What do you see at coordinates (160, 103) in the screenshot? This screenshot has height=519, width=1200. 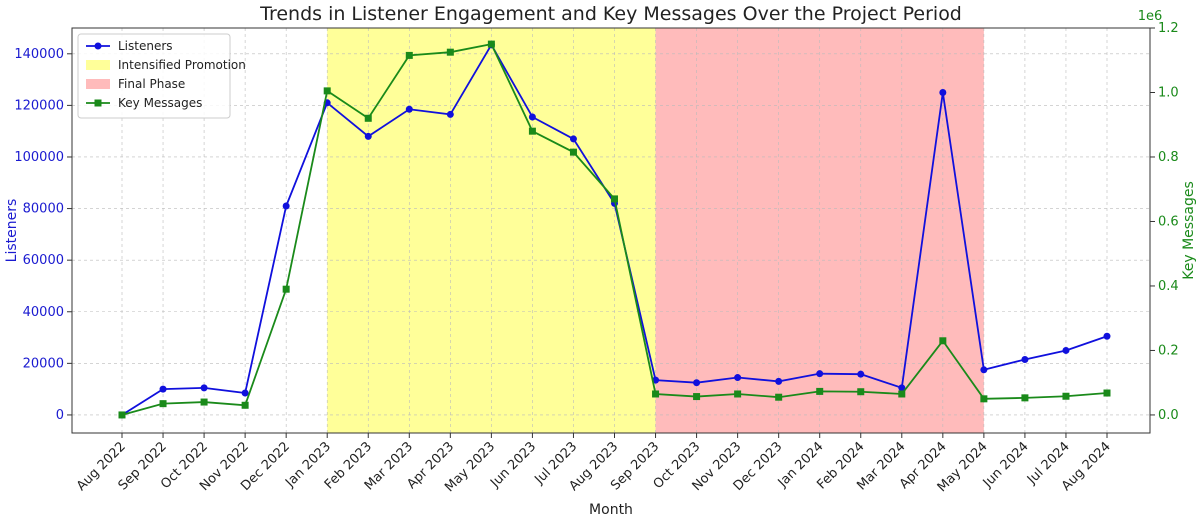 I see `legend-label: Key Messages` at bounding box center [160, 103].